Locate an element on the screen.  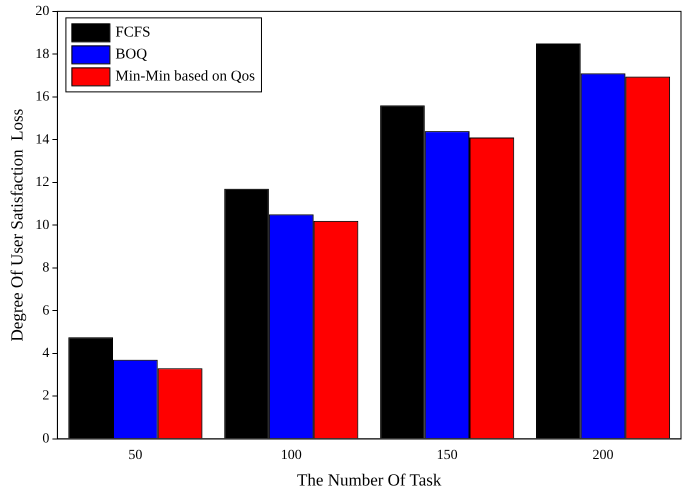
y-tick-label: 4 is located at coordinates (46, 353).